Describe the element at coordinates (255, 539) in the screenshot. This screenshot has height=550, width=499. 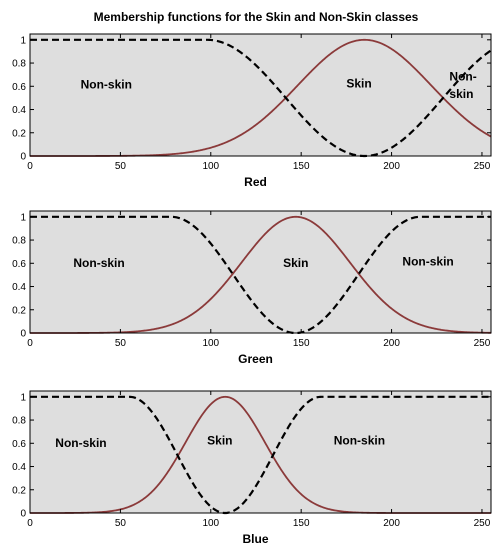
I see `x-axis-label: Blue` at that location.